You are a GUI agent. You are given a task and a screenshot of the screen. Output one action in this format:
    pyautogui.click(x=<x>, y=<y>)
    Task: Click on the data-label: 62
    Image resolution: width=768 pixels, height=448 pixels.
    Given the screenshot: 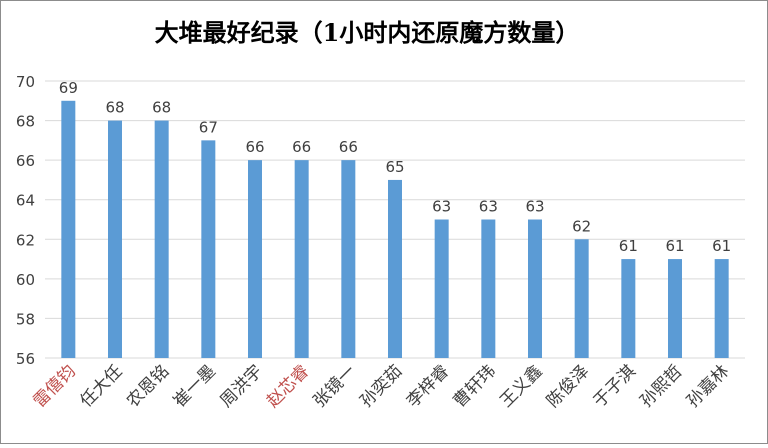 What is the action you would take?
    pyautogui.click(x=581, y=226)
    